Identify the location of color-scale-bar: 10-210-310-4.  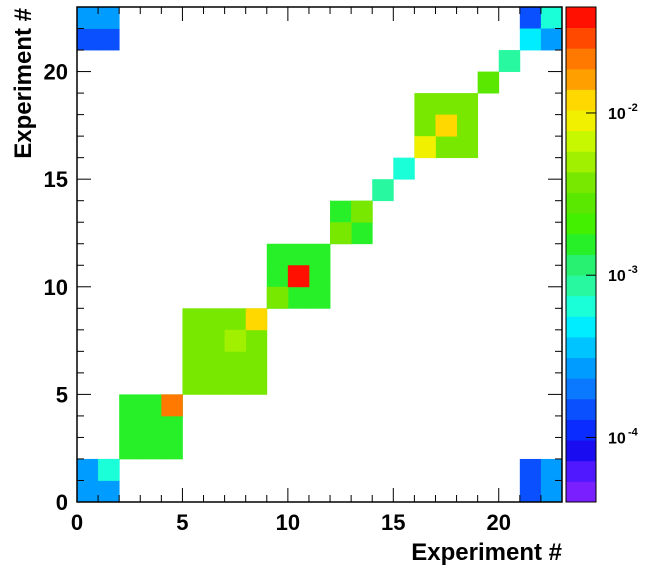
(602, 254).